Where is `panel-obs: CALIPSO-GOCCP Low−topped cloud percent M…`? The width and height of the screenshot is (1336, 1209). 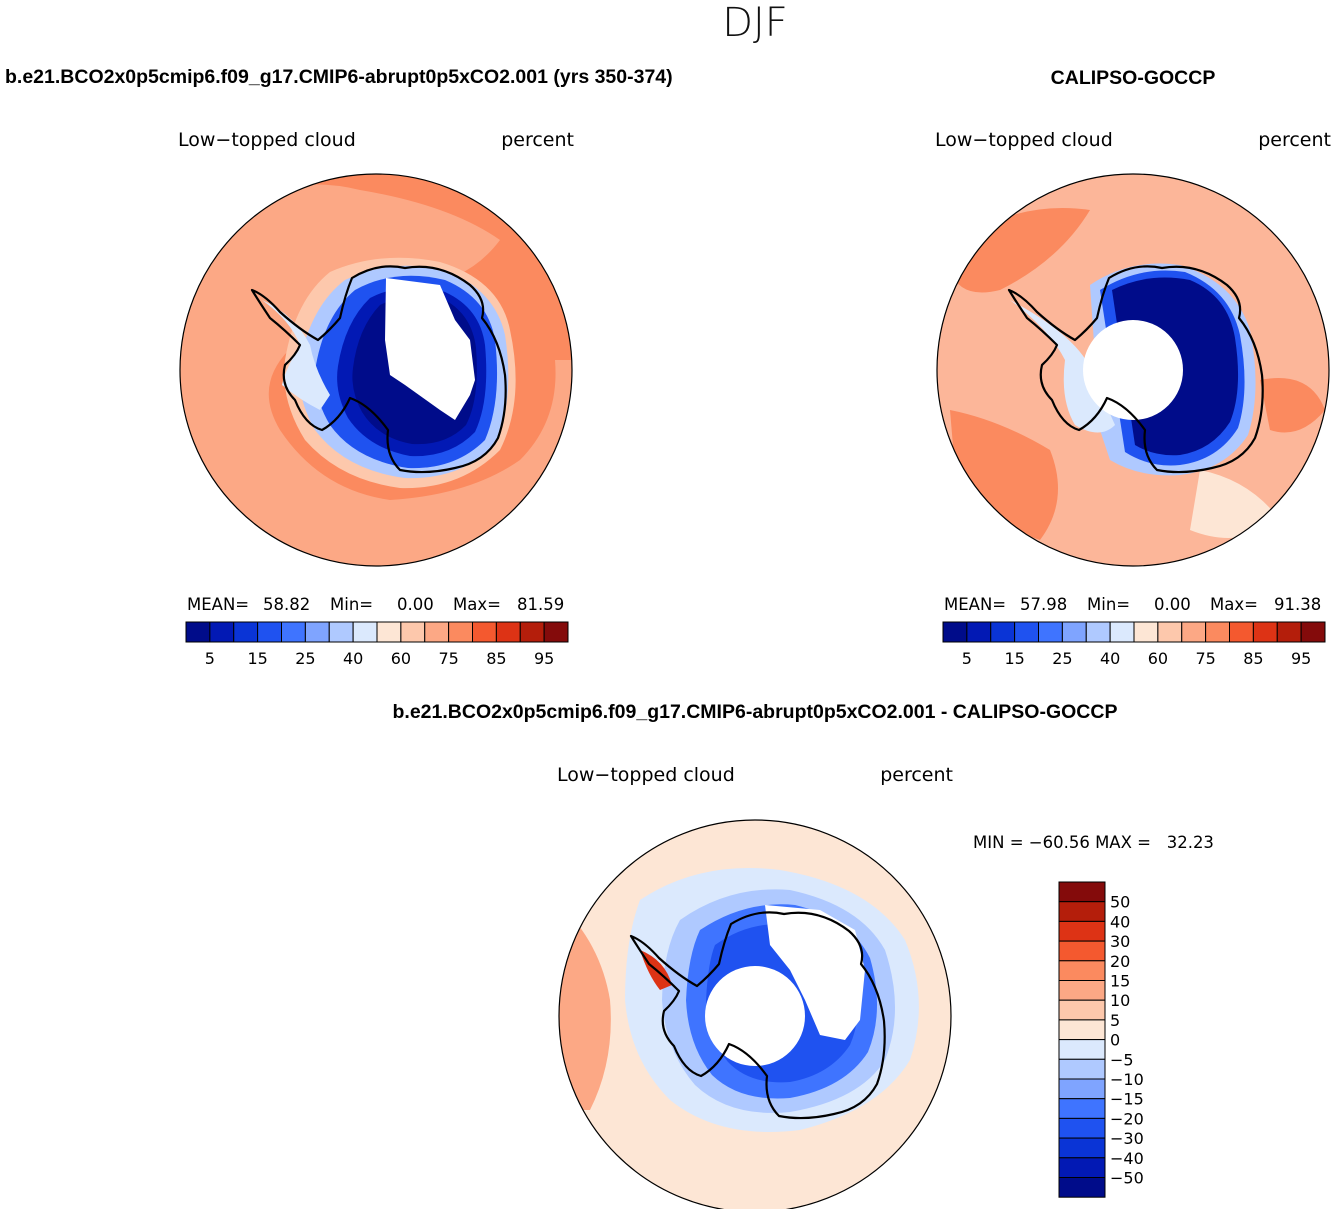
panel-obs: CALIPSO-GOCCP Low−topped cloud percent M… is located at coordinates (1133, 367).